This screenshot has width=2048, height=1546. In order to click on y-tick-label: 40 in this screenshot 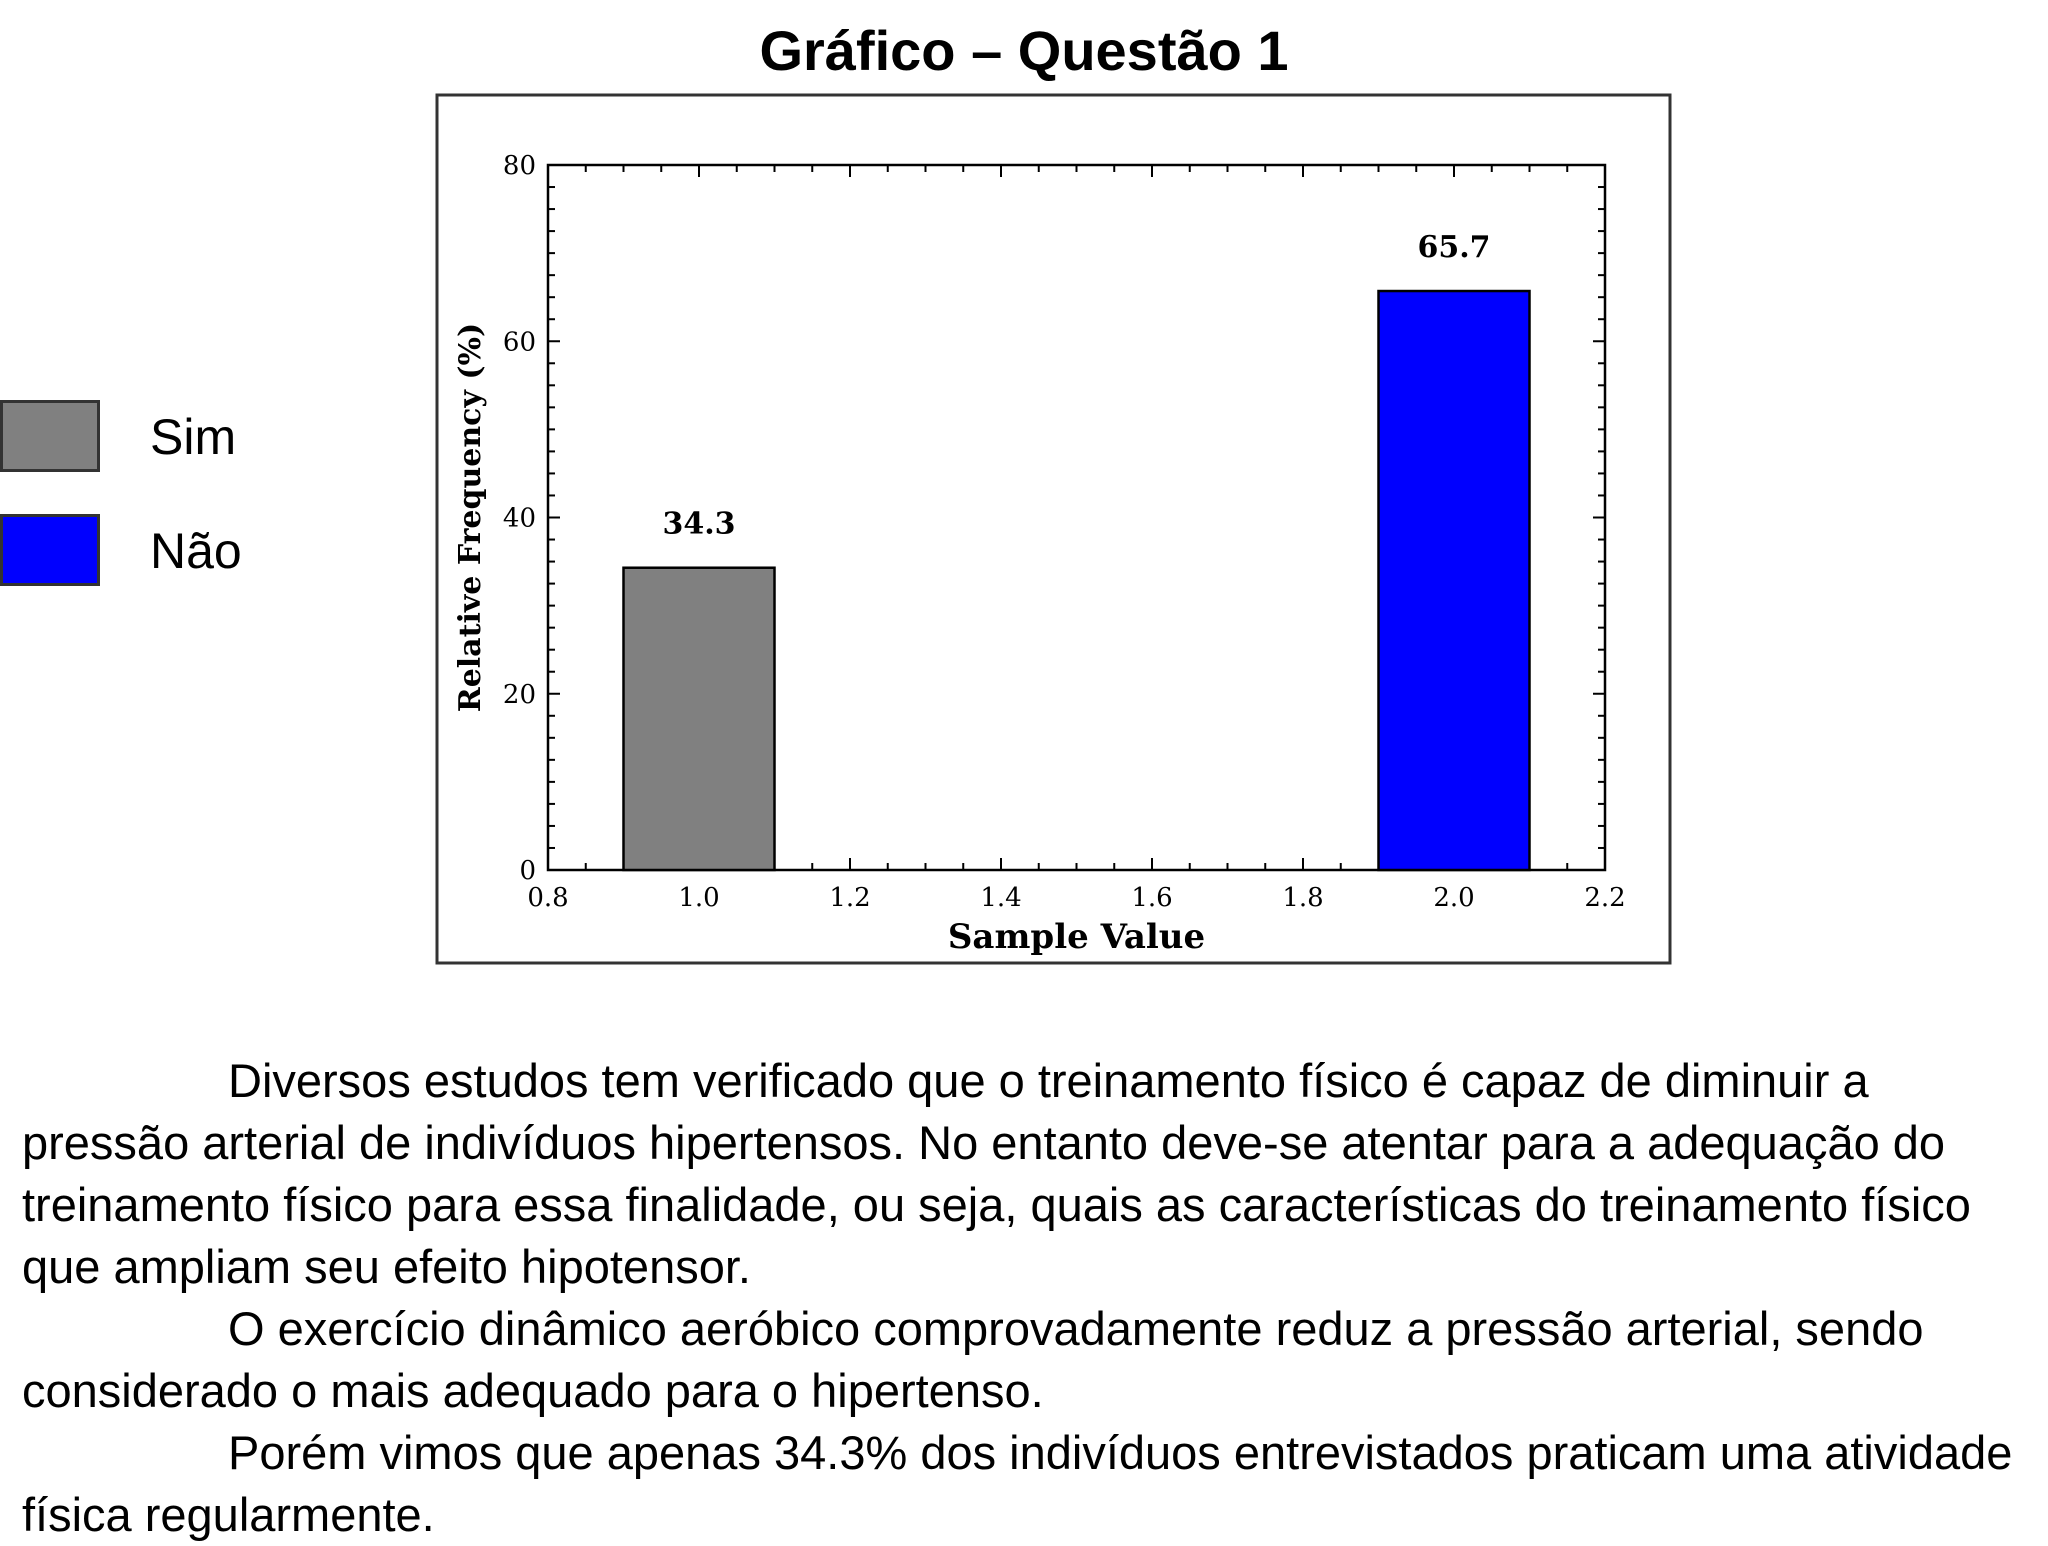, I will do `click(519, 519)`.